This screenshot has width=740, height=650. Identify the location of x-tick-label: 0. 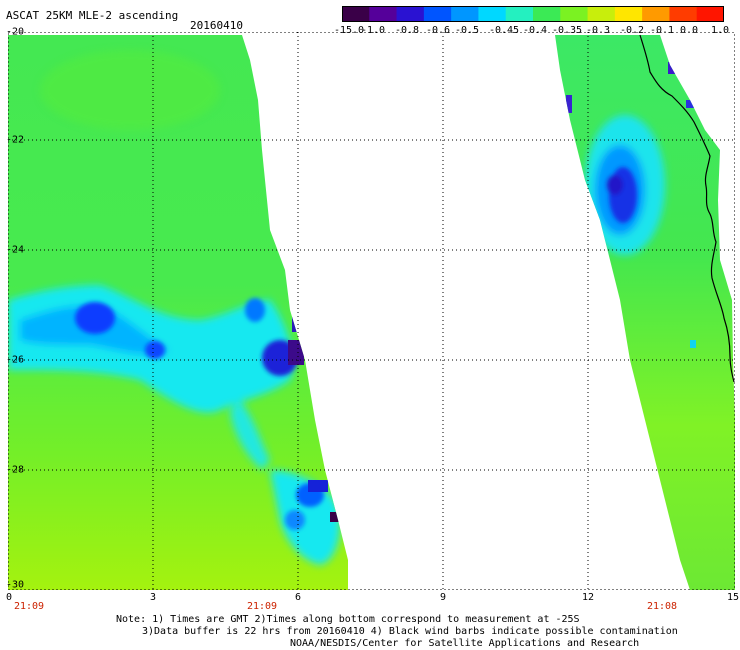
(9, 597).